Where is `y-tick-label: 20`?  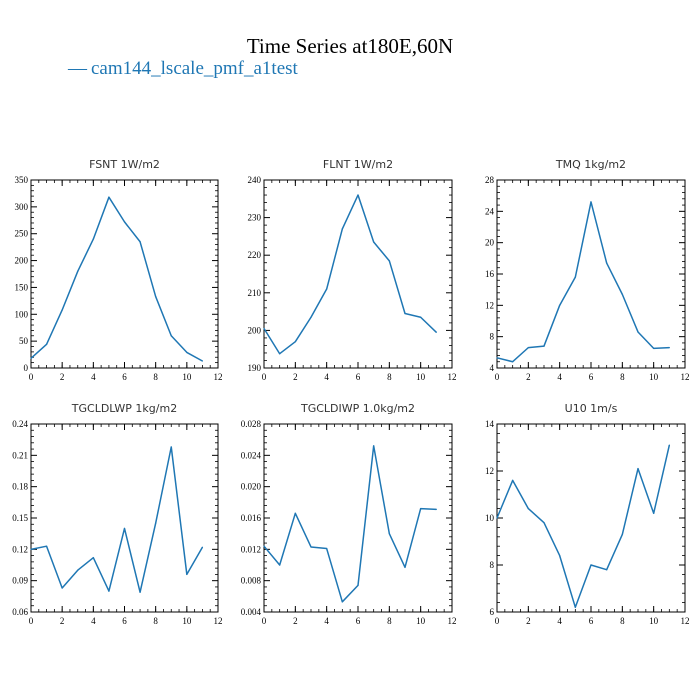 y-tick-label: 20 is located at coordinates (490, 243).